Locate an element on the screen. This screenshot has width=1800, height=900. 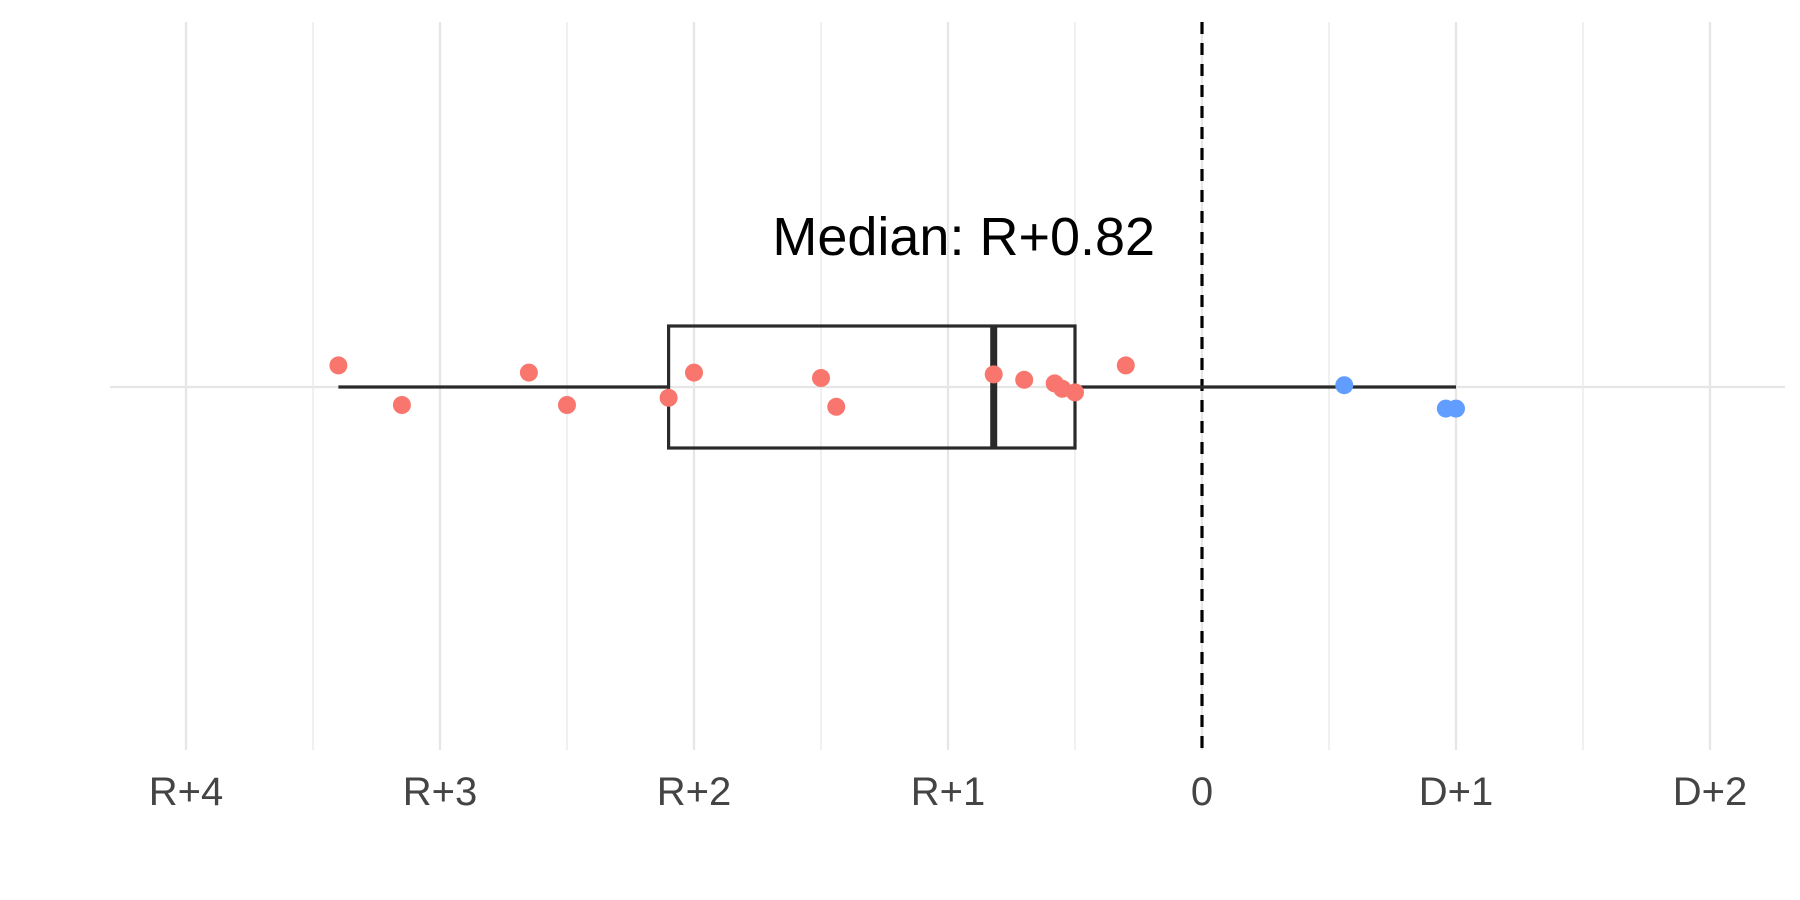
x-axis-tick-labels: R+4 R+3 R+2 R+1 0 D+1 D+2 is located at coordinates (948, 792).